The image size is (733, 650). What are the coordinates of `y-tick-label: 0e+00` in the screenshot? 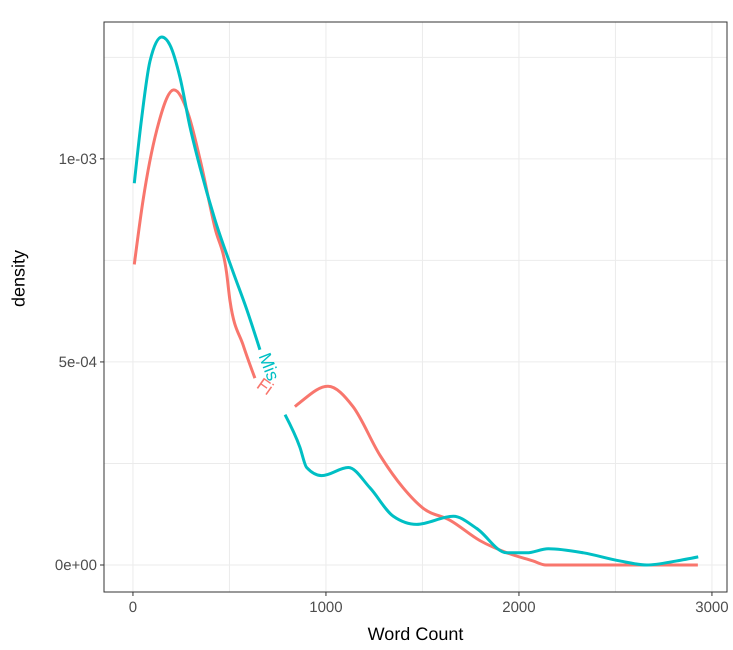 It's located at (75, 565).